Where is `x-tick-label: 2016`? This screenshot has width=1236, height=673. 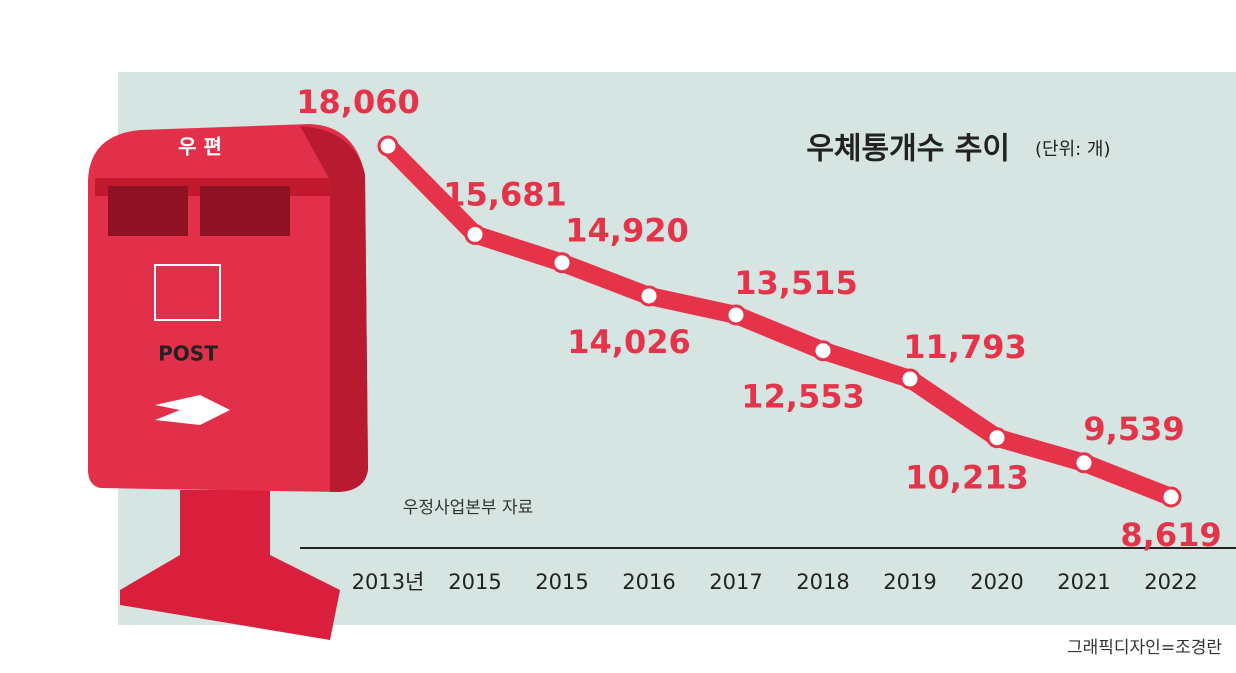 x-tick-label: 2016 is located at coordinates (648, 582).